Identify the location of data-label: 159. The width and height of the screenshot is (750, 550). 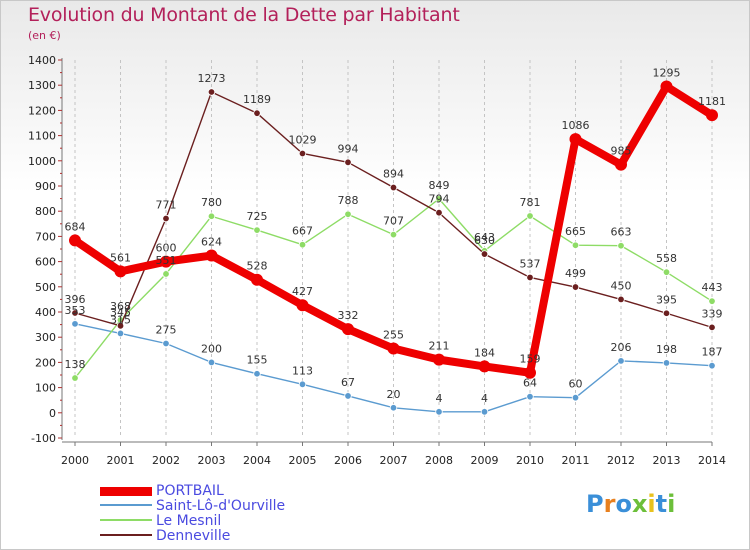
(530, 359).